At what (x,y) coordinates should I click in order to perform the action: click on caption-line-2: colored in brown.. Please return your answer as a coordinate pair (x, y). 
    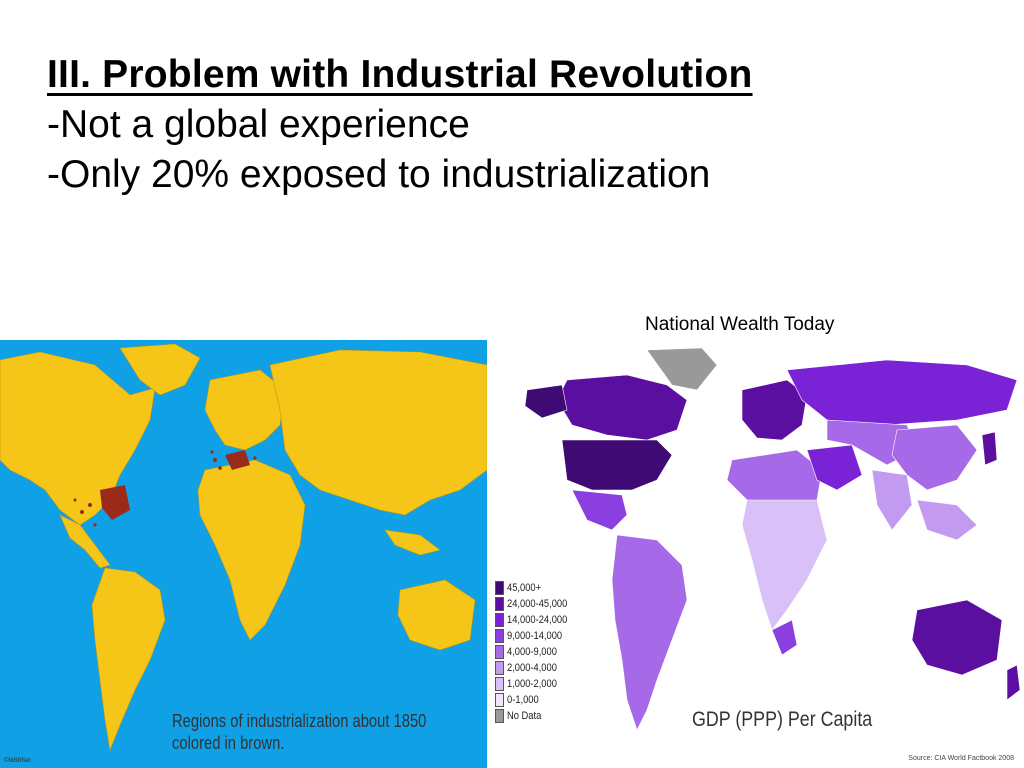
    Looking at the image, I should click on (228, 743).